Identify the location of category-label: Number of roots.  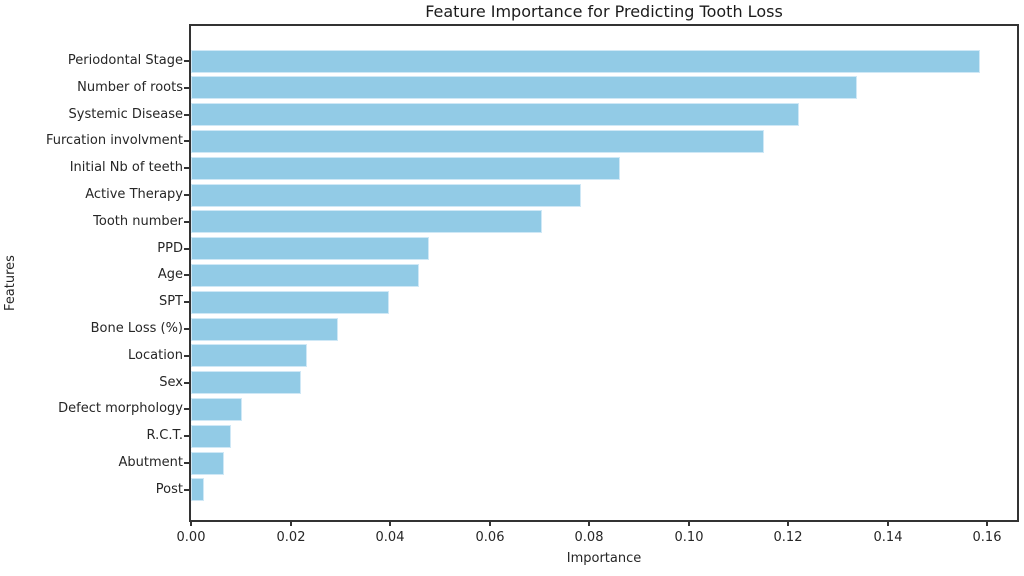
(130, 87).